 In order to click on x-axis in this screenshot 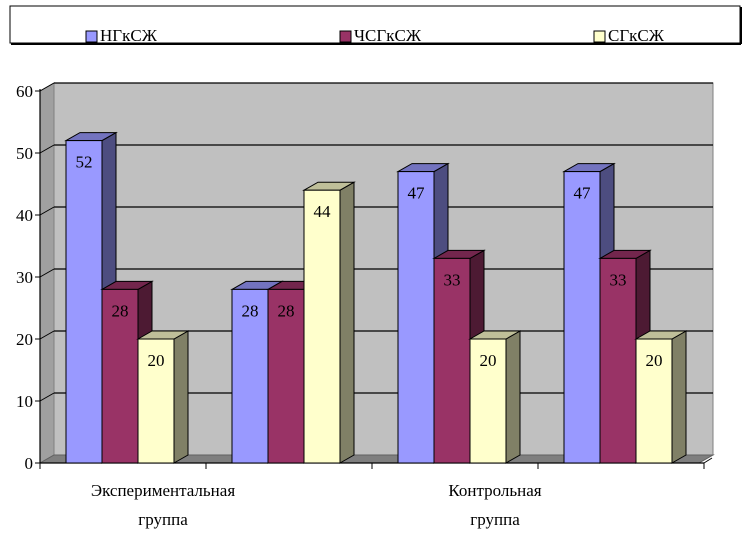, I will do `click(708, 460)`.